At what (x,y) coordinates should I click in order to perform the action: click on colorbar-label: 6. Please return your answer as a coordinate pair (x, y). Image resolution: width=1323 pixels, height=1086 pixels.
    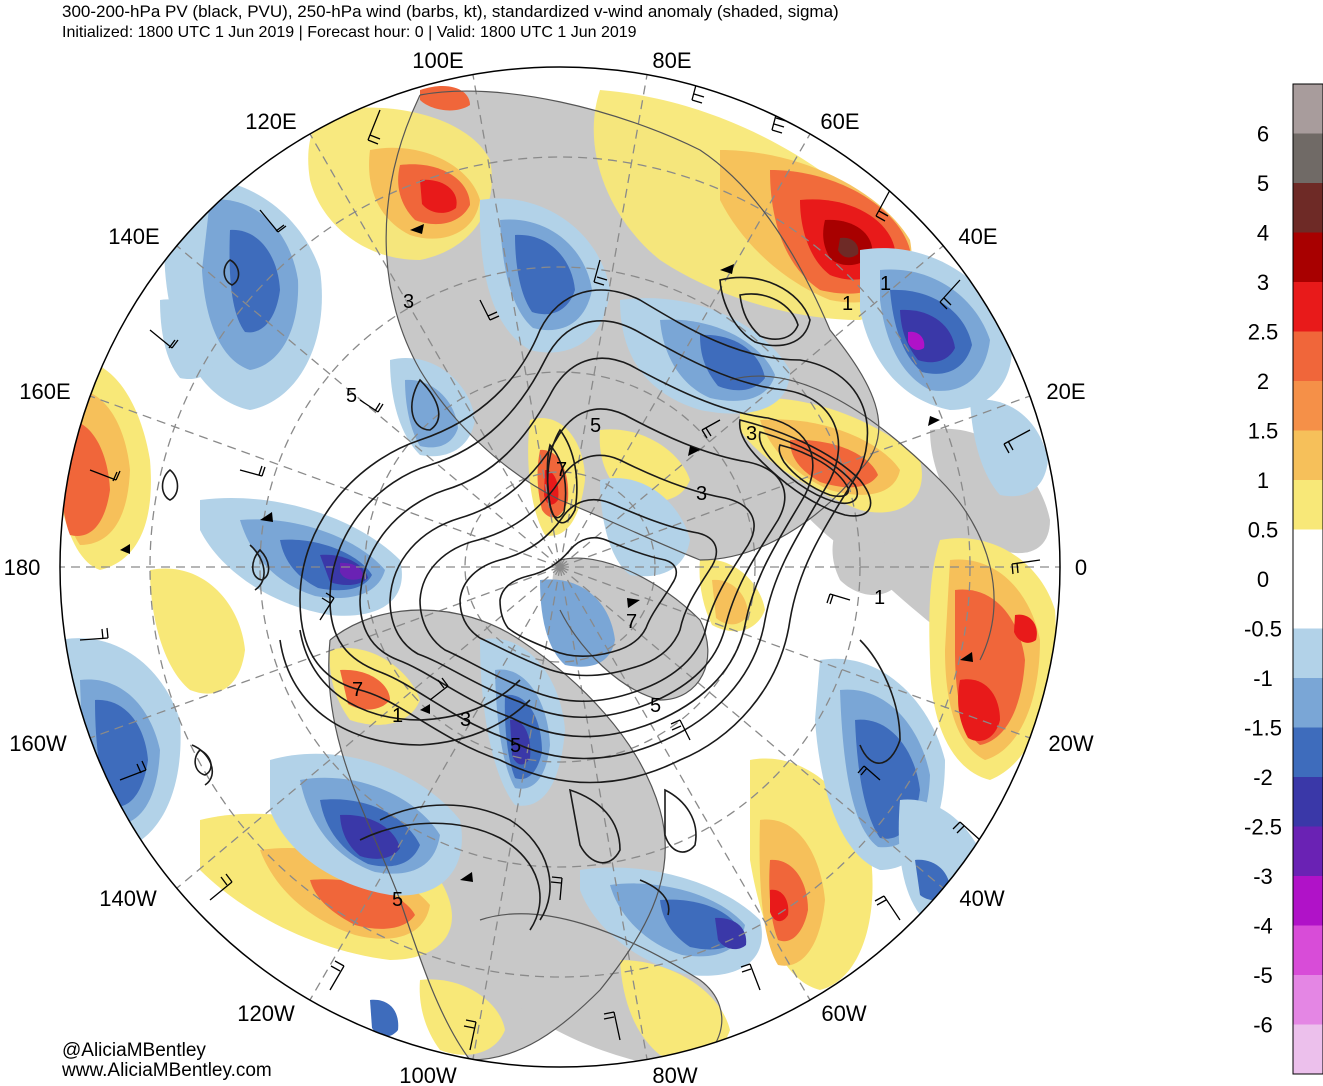
    Looking at the image, I should click on (1263, 134).